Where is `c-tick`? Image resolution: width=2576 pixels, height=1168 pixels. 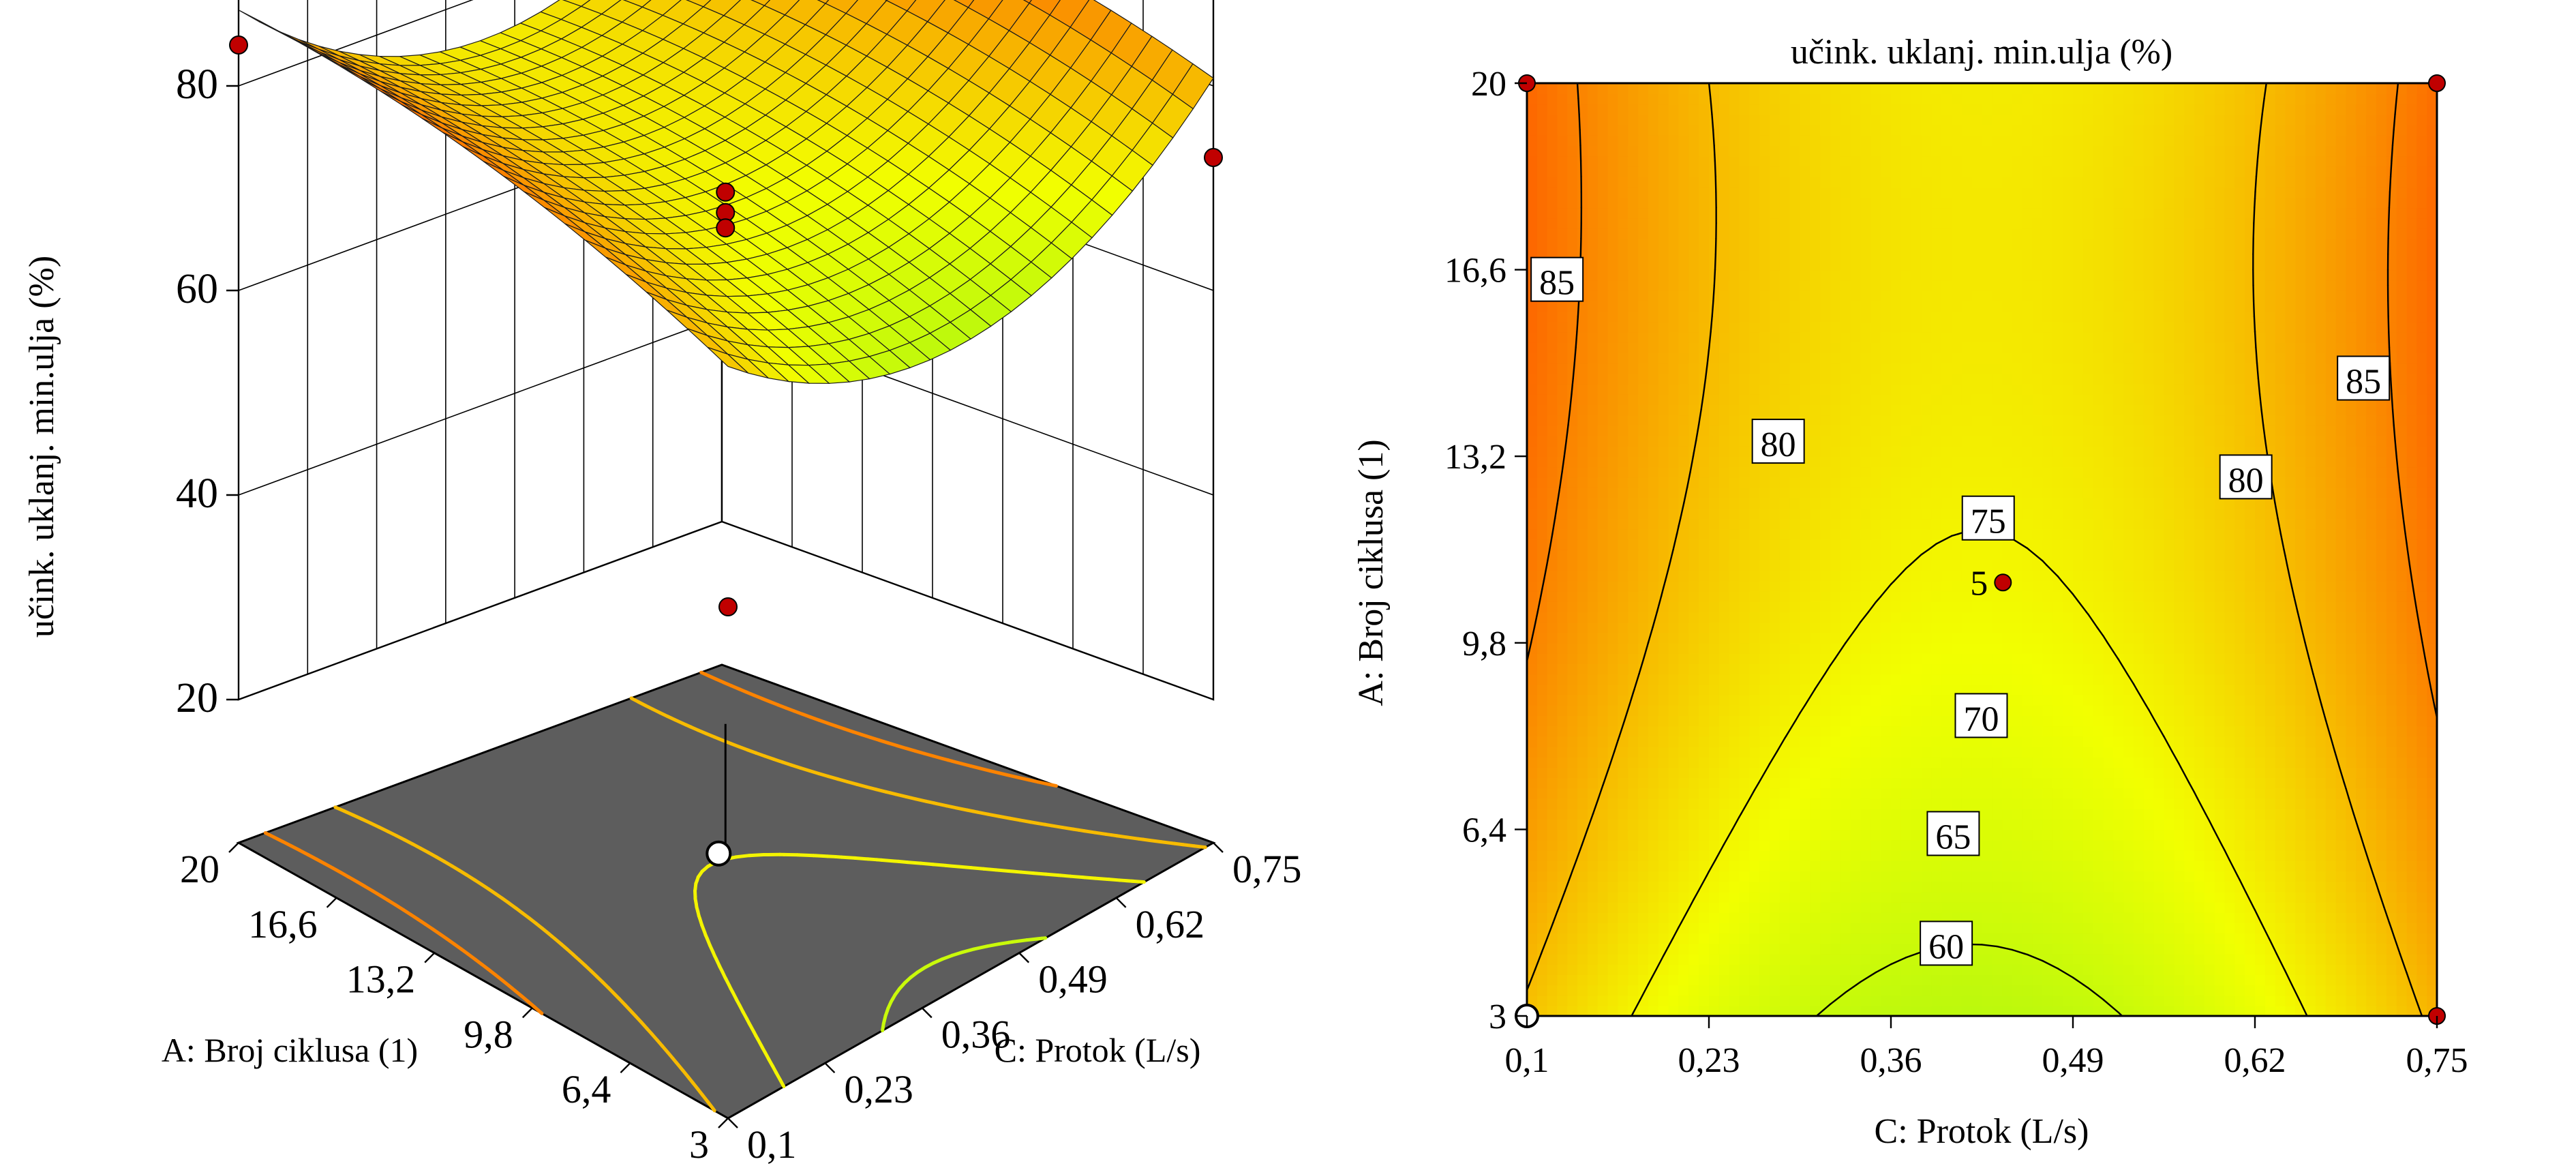 c-tick is located at coordinates (733, 1123).